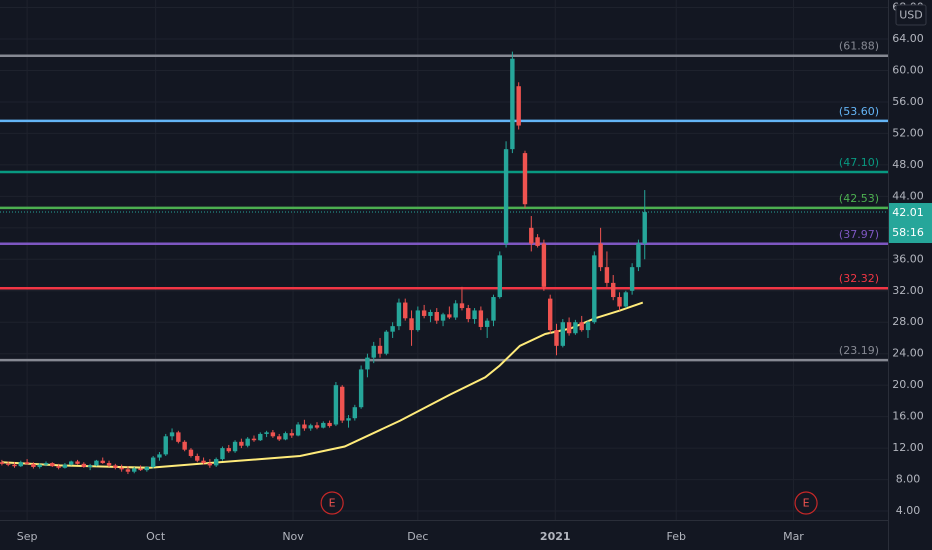  Describe the element at coordinates (859, 162) in the screenshot. I see `level-label: (47.10)` at that location.